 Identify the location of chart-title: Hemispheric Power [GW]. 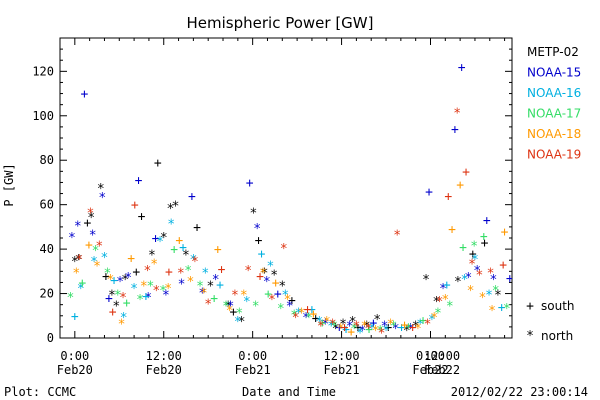
(280, 23).